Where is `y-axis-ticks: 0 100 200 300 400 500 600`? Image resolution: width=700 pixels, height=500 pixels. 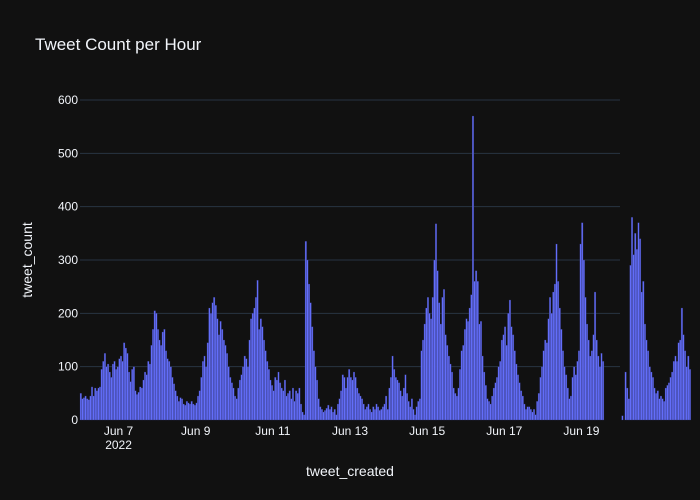
y-axis-ticks: 0 100 200 300 400 500 600 is located at coordinates (68, 260).